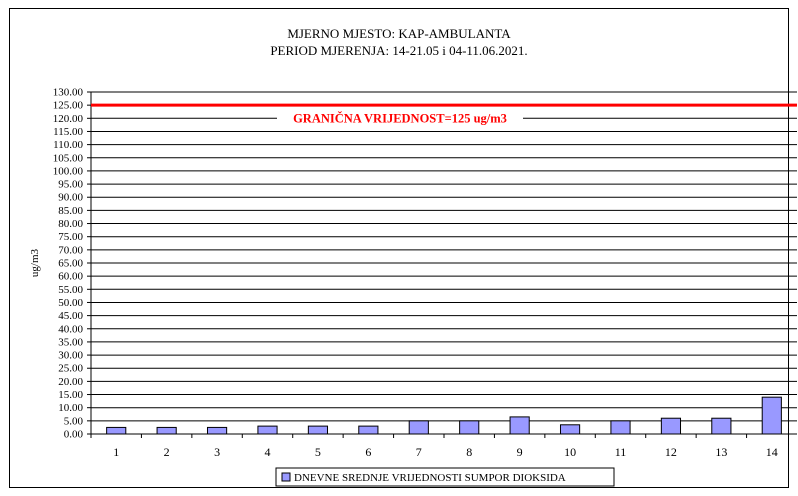  Describe the element at coordinates (70, 369) in the screenshot. I see `y-tick-label: 25.00` at that location.